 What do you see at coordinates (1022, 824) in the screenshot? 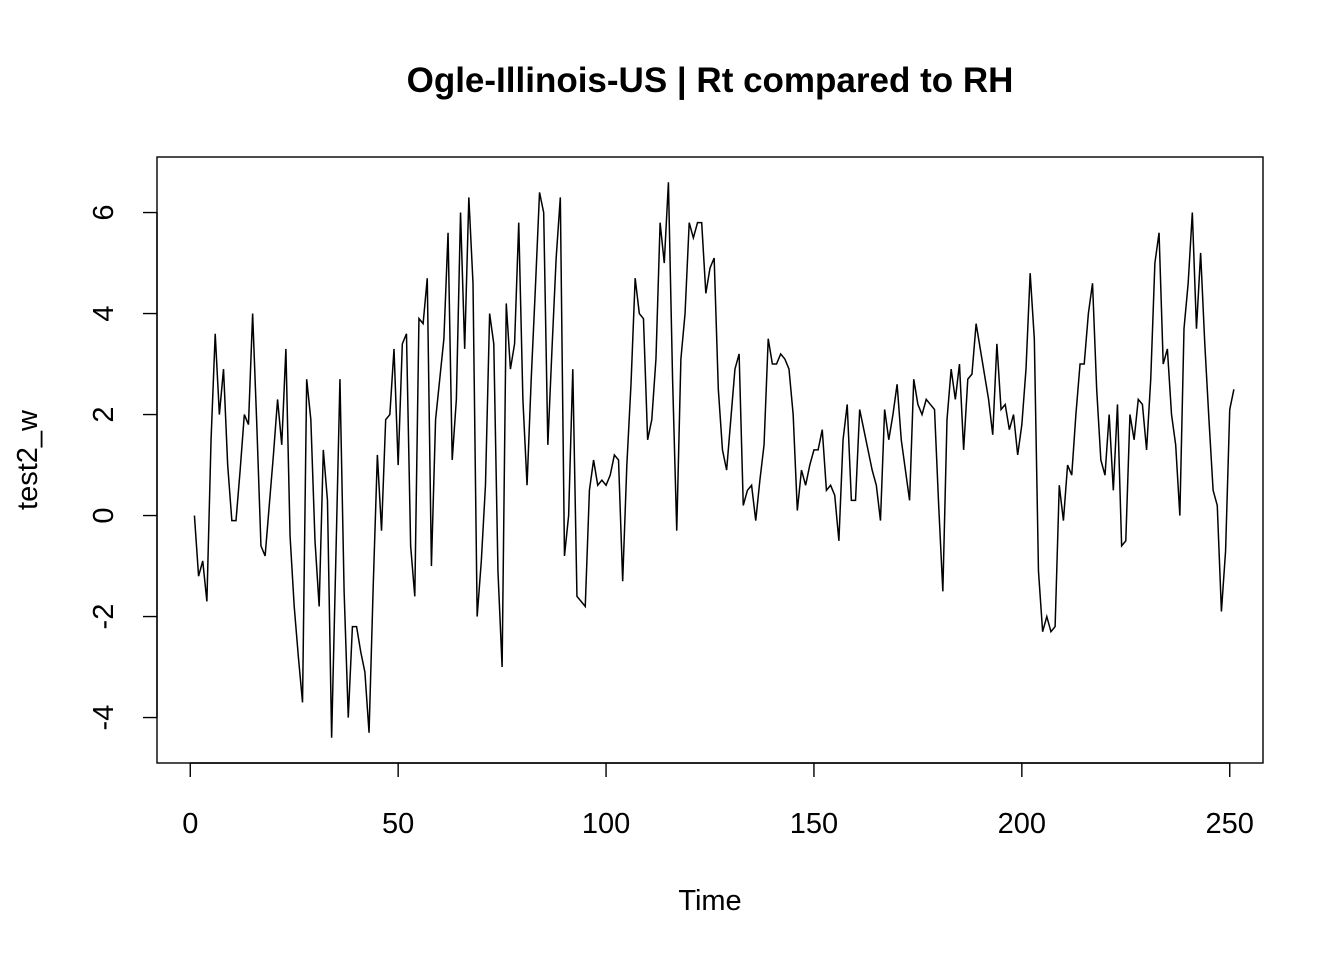
I see `x-tick-label: 200` at bounding box center [1022, 824].